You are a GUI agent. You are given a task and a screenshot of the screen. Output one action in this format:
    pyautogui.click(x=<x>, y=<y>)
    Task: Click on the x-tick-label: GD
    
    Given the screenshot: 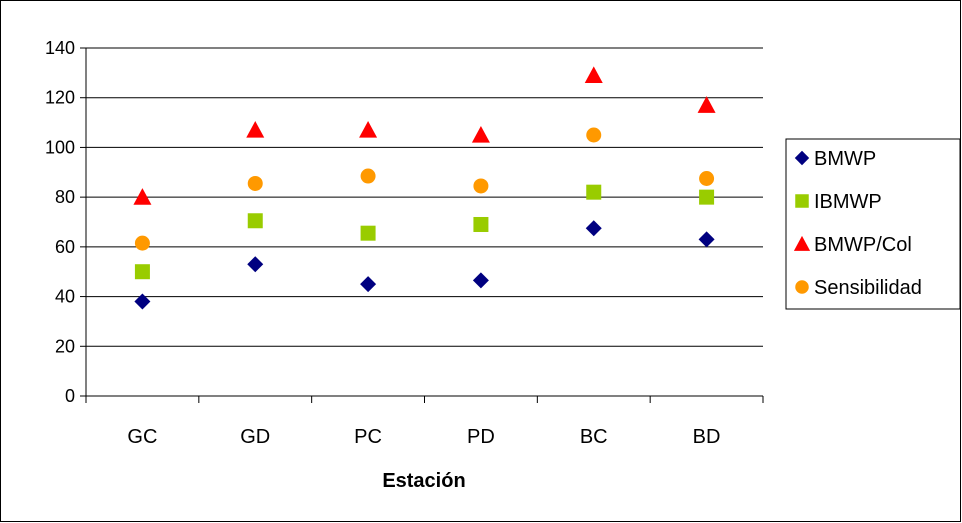 What is the action you would take?
    pyautogui.click(x=255, y=437)
    